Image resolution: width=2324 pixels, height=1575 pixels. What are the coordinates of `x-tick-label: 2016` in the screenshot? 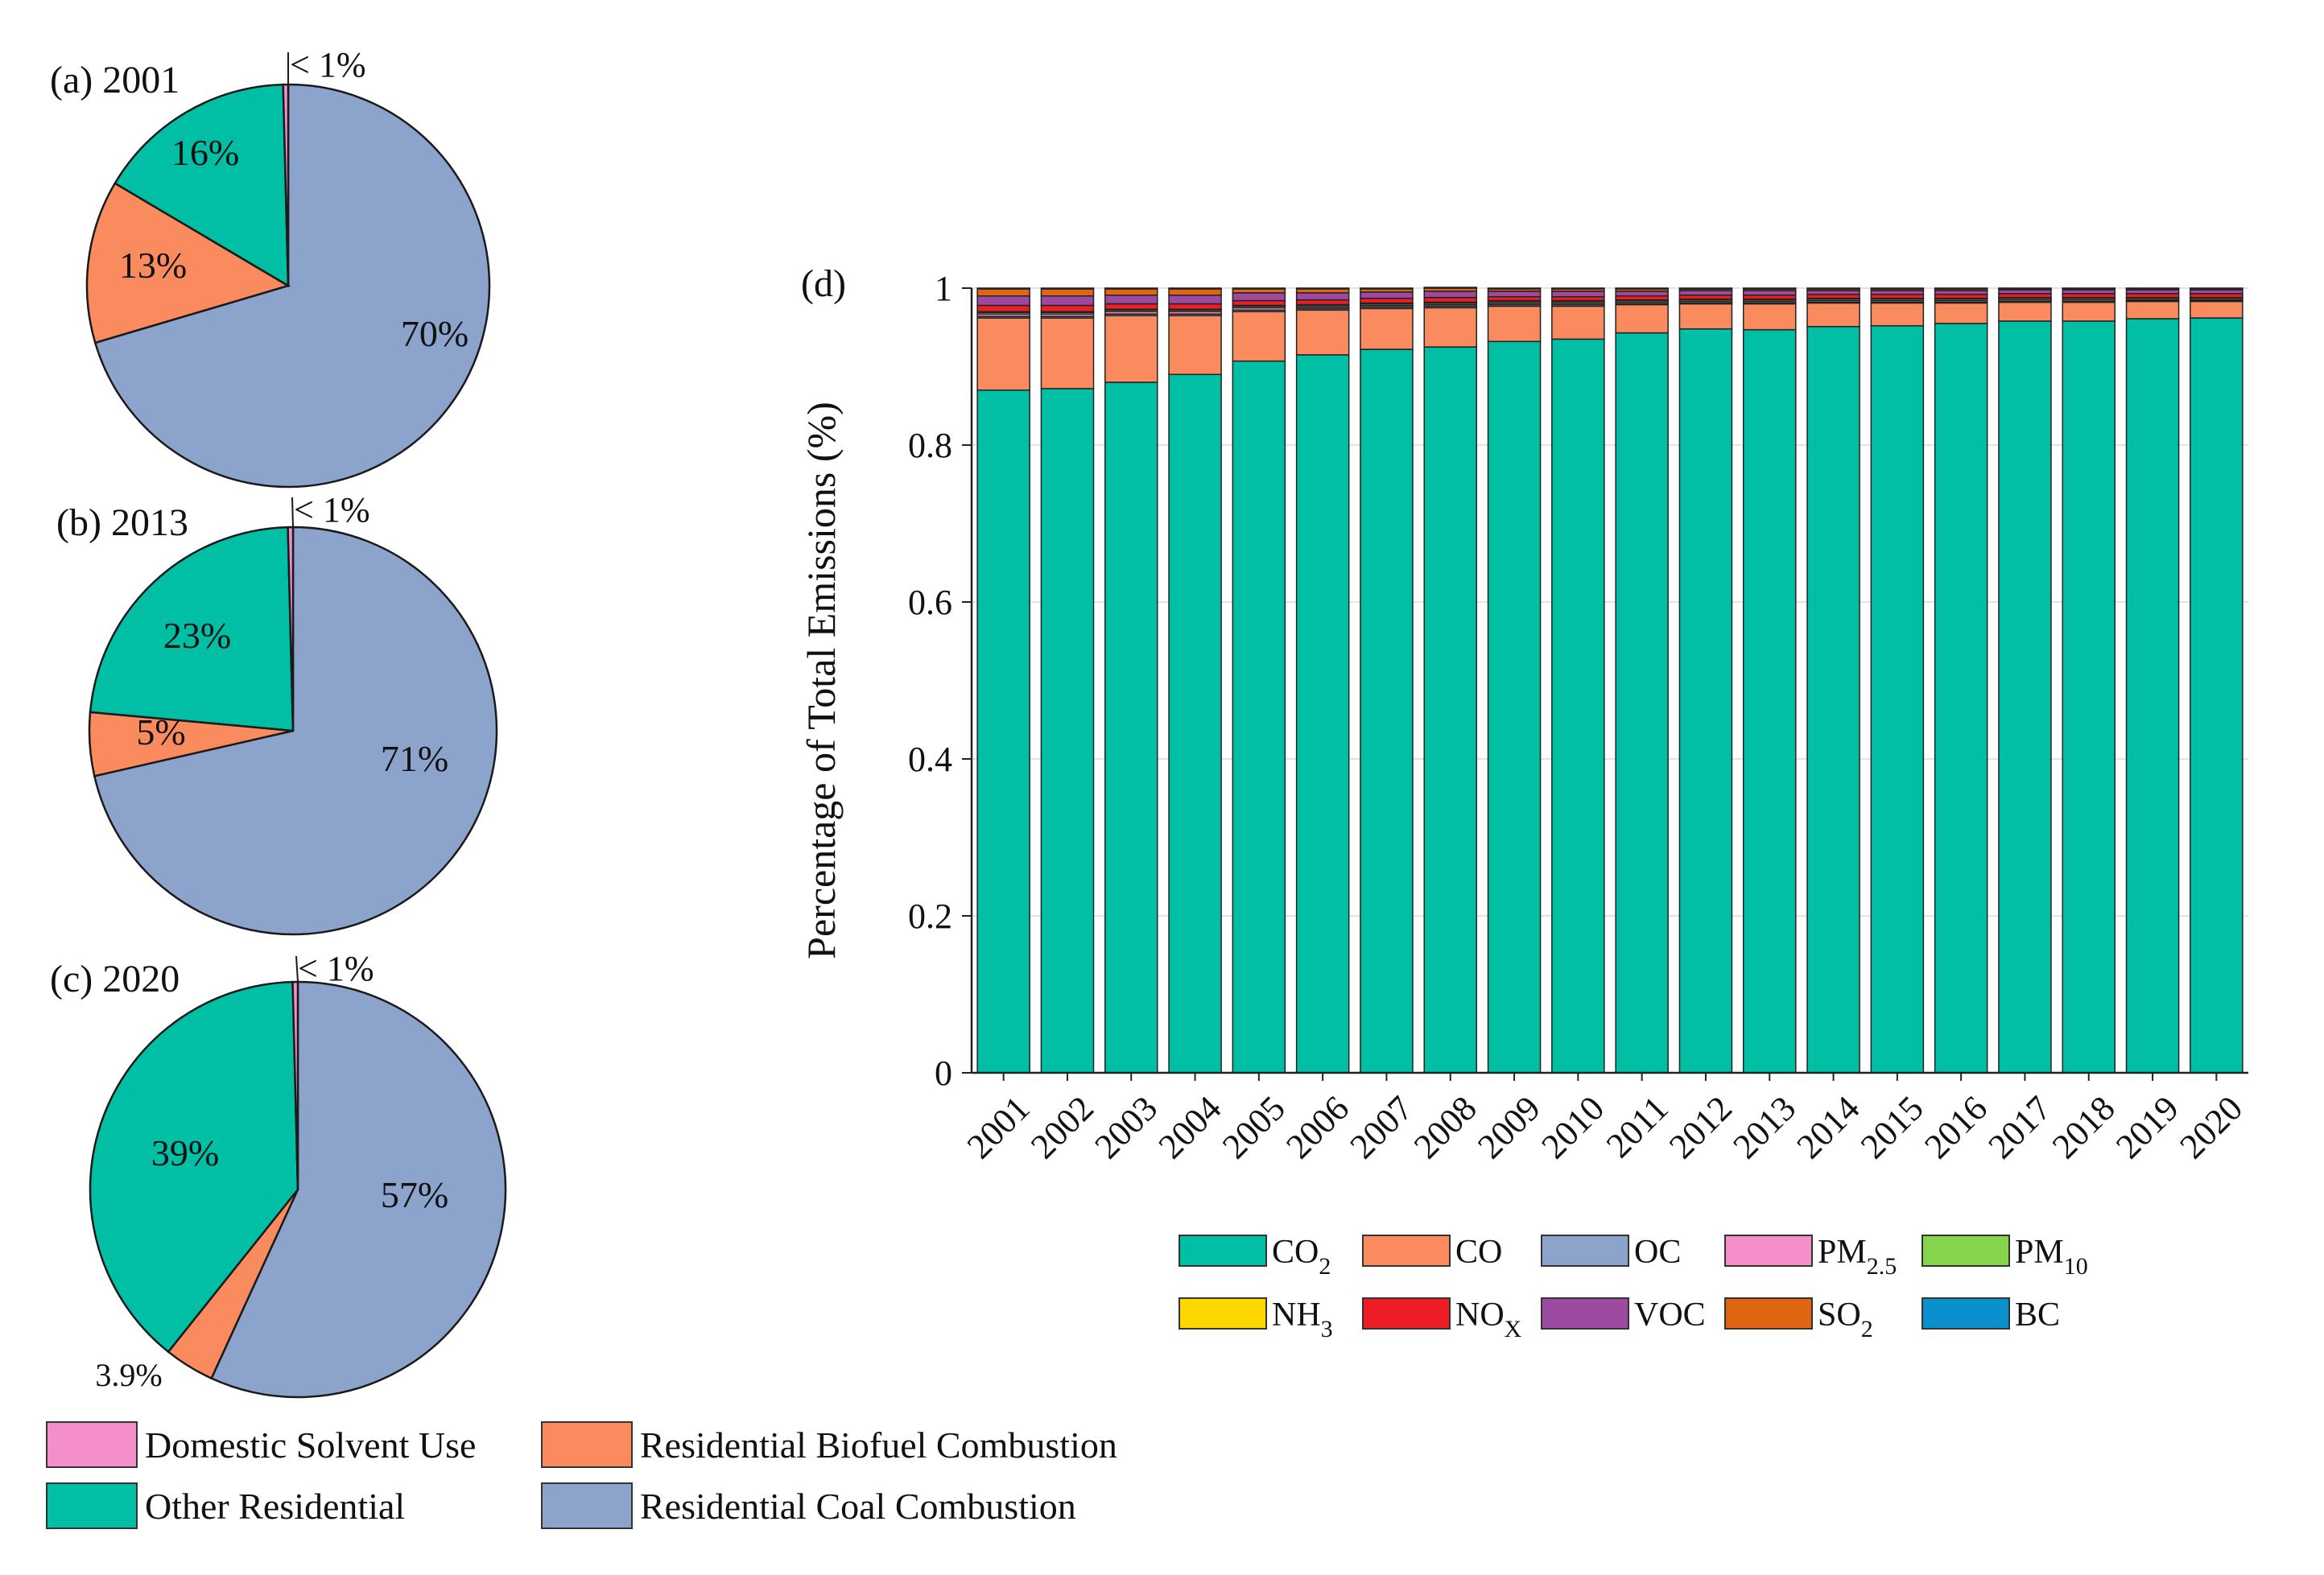 It's located at (1956, 1127).